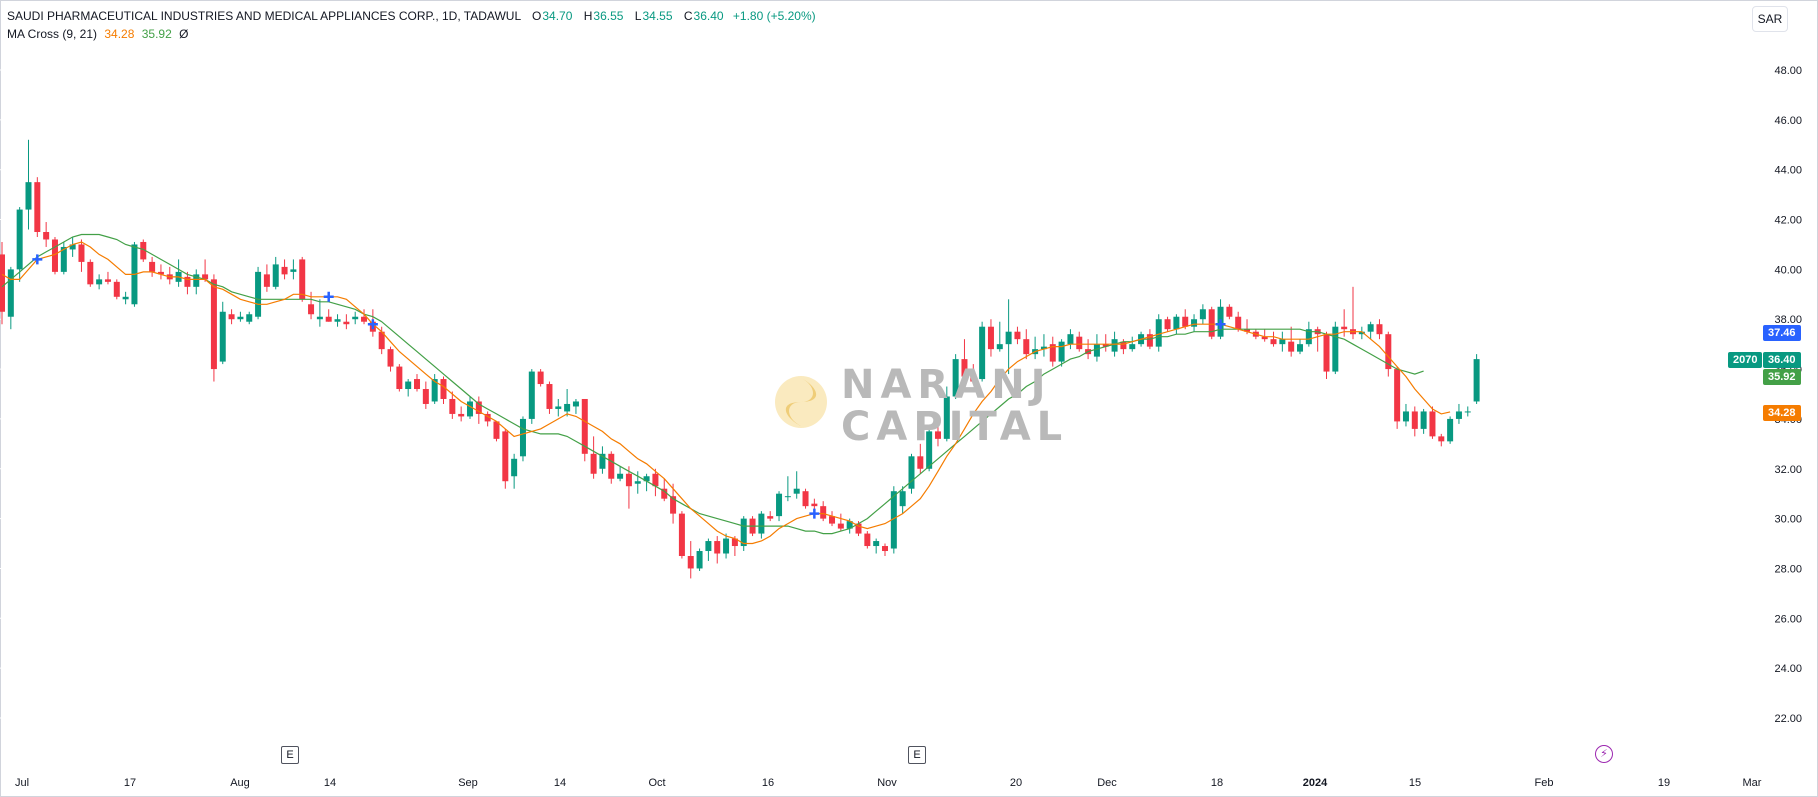 The image size is (1818, 797). What do you see at coordinates (657, 16) in the screenshot?
I see `low-value: 34.55` at bounding box center [657, 16].